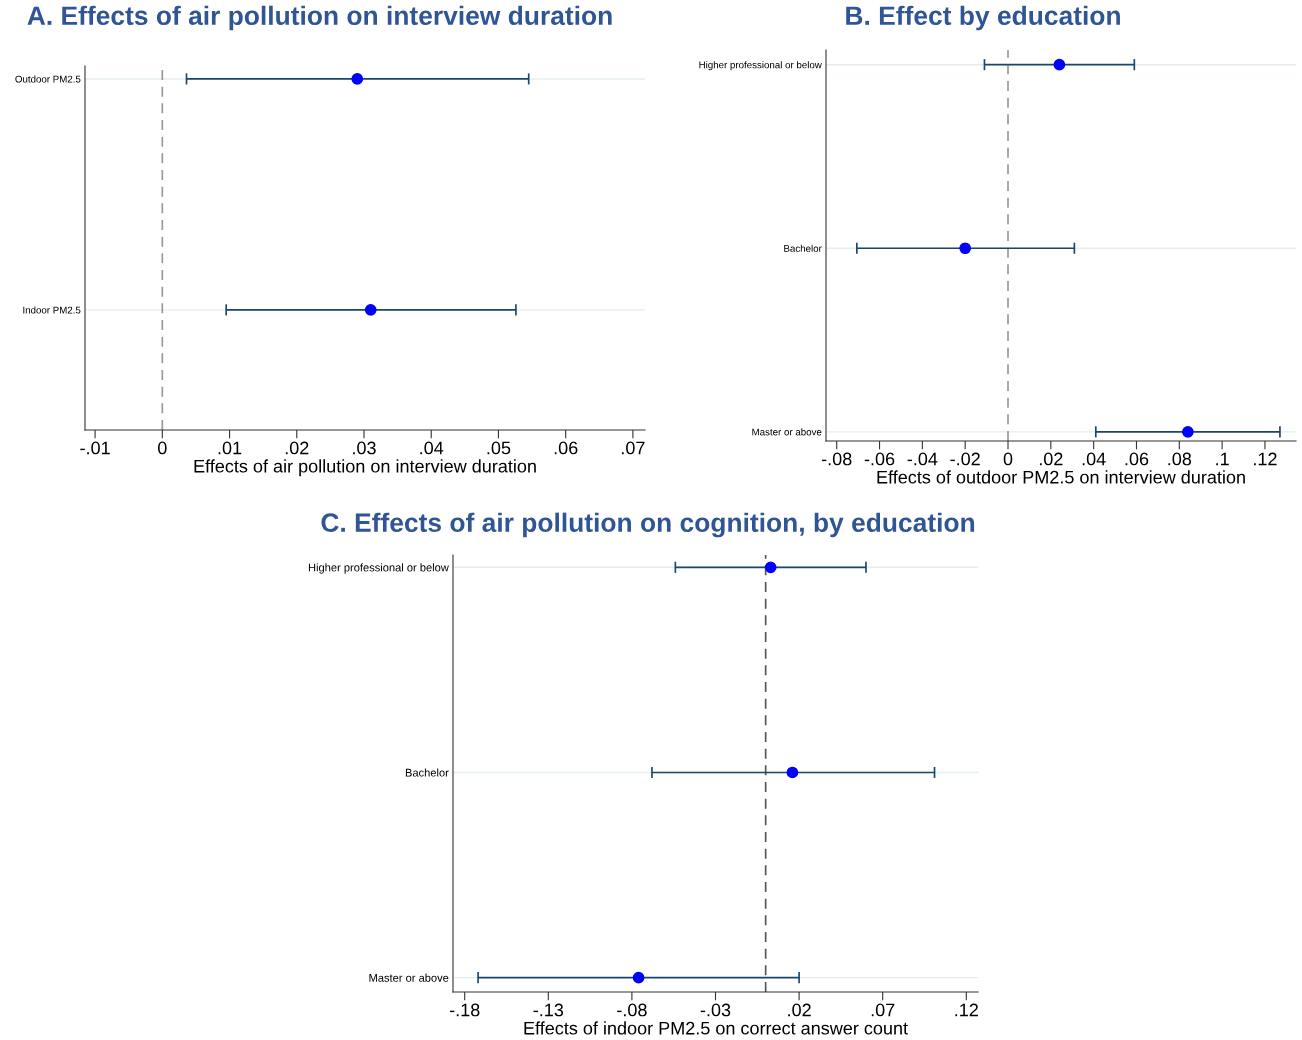 The height and width of the screenshot is (1040, 1302). Describe the element at coordinates (716, 1028) in the screenshot. I see `x-axis-title: Effects of indoor PM2.5 on correct answer count` at that location.